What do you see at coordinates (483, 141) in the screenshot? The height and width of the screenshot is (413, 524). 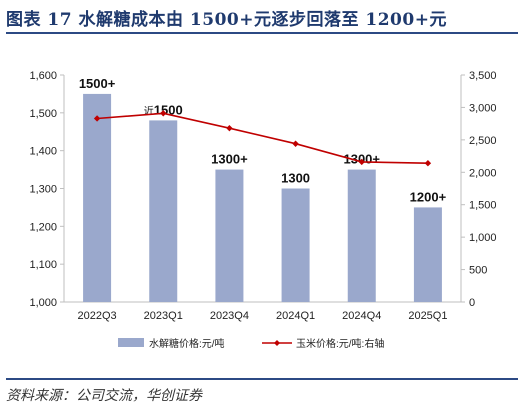 I see `right-tick-label: 2,500` at bounding box center [483, 141].